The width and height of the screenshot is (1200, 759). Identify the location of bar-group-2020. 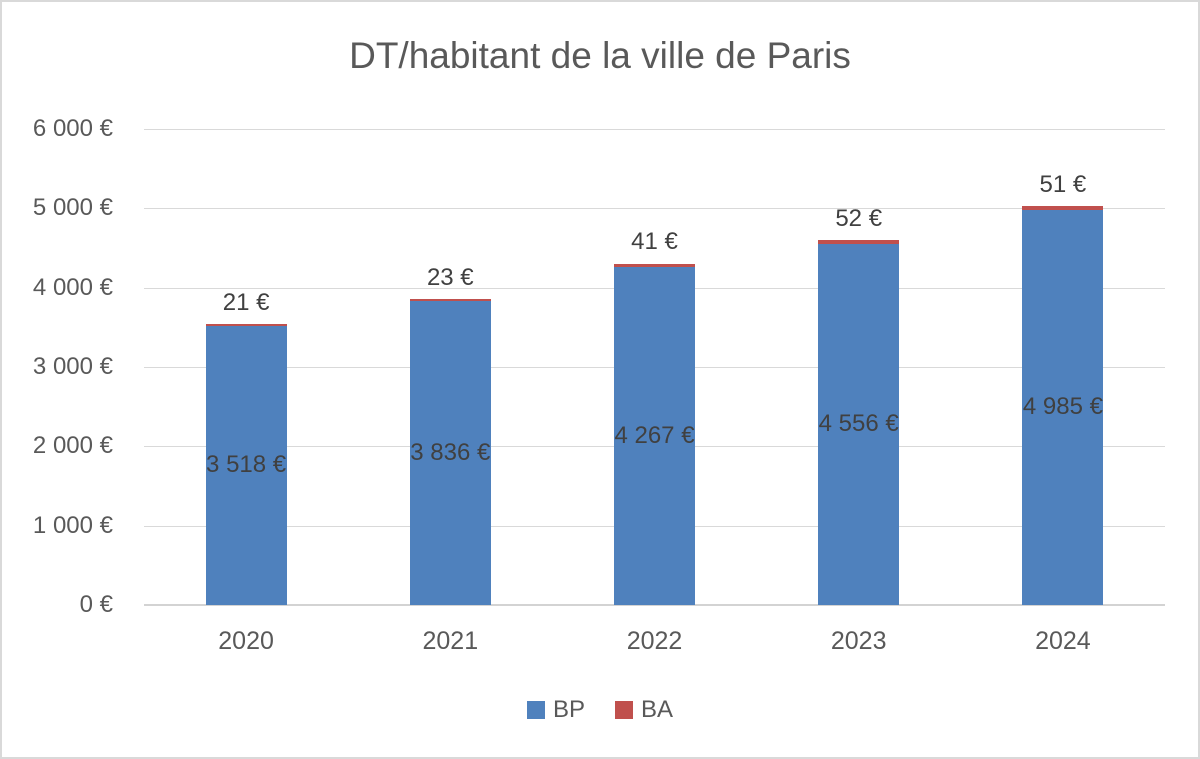
(246, 464).